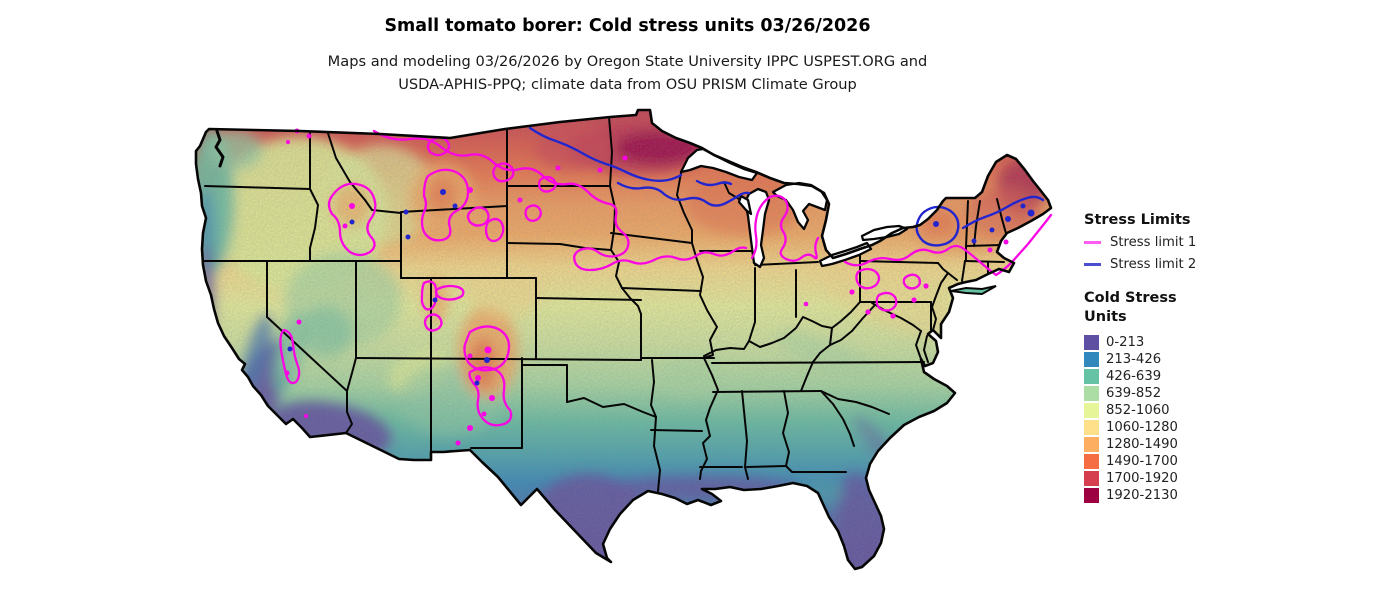 This screenshot has height=598, width=1400. Describe the element at coordinates (1194, 410) in the screenshot. I see `legend-class-row: 852-1060` at that location.